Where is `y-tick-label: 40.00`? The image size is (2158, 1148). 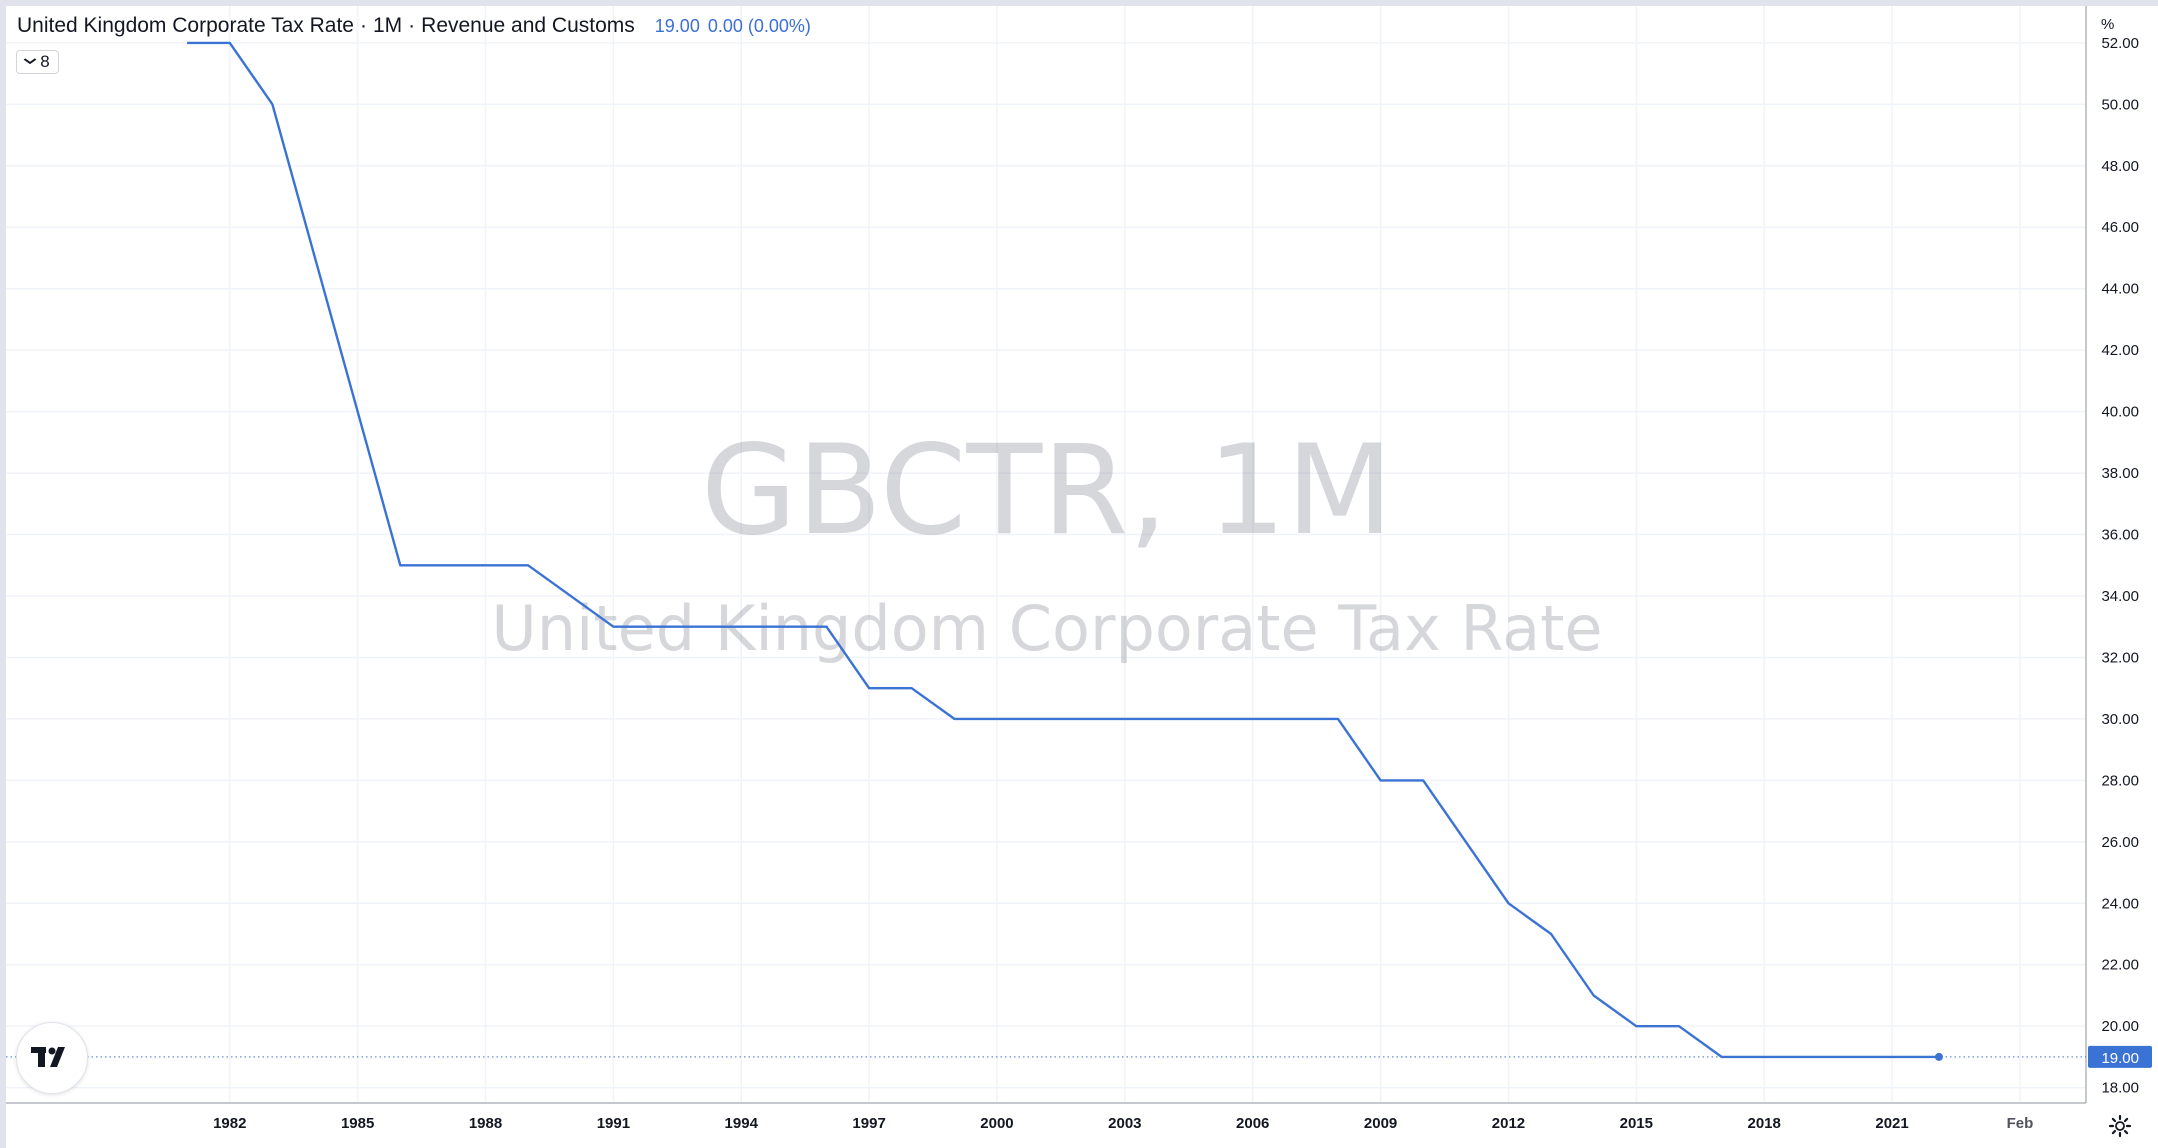
y-tick-label: 40.00 is located at coordinates (2120, 412).